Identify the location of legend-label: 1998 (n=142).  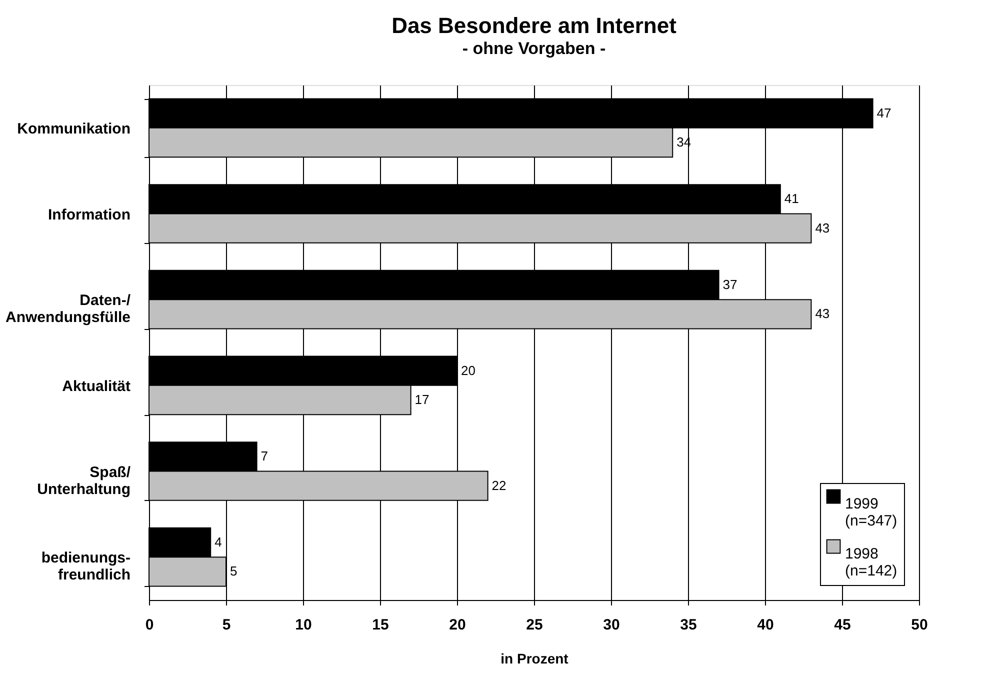
(871, 563).